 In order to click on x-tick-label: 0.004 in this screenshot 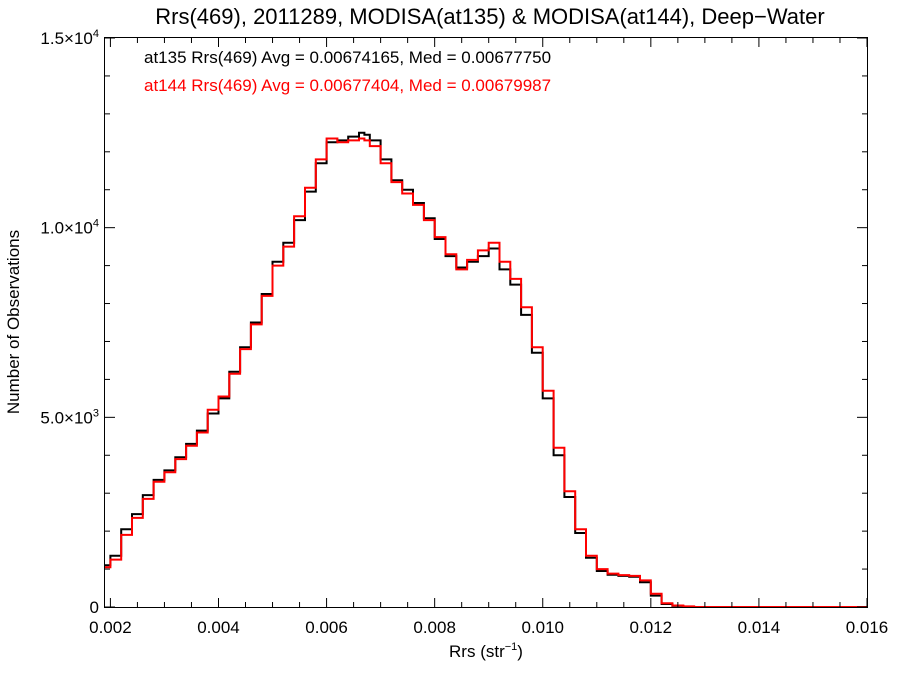, I will do `click(218, 627)`.